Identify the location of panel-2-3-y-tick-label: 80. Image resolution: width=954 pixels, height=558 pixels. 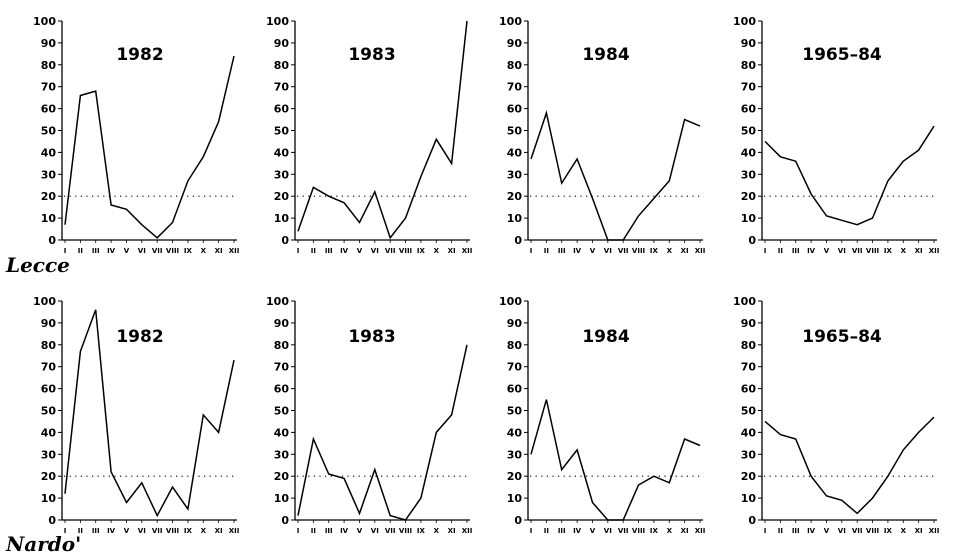
(515, 345).